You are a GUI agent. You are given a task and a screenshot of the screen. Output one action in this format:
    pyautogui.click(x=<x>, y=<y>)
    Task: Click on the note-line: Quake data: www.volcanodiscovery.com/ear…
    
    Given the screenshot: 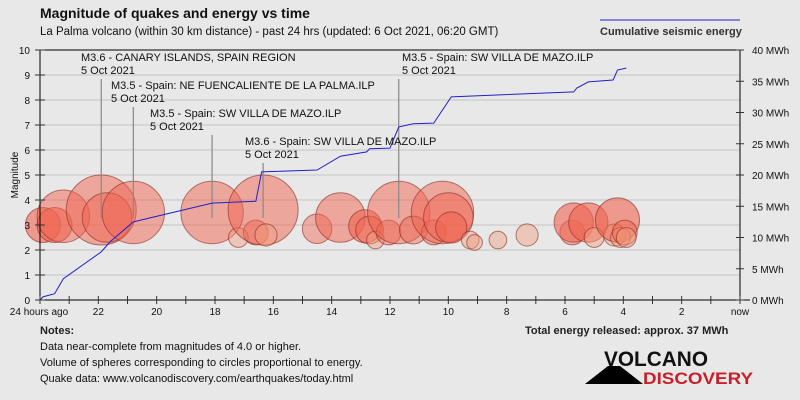 What is the action you would take?
    pyautogui.click(x=197, y=379)
    